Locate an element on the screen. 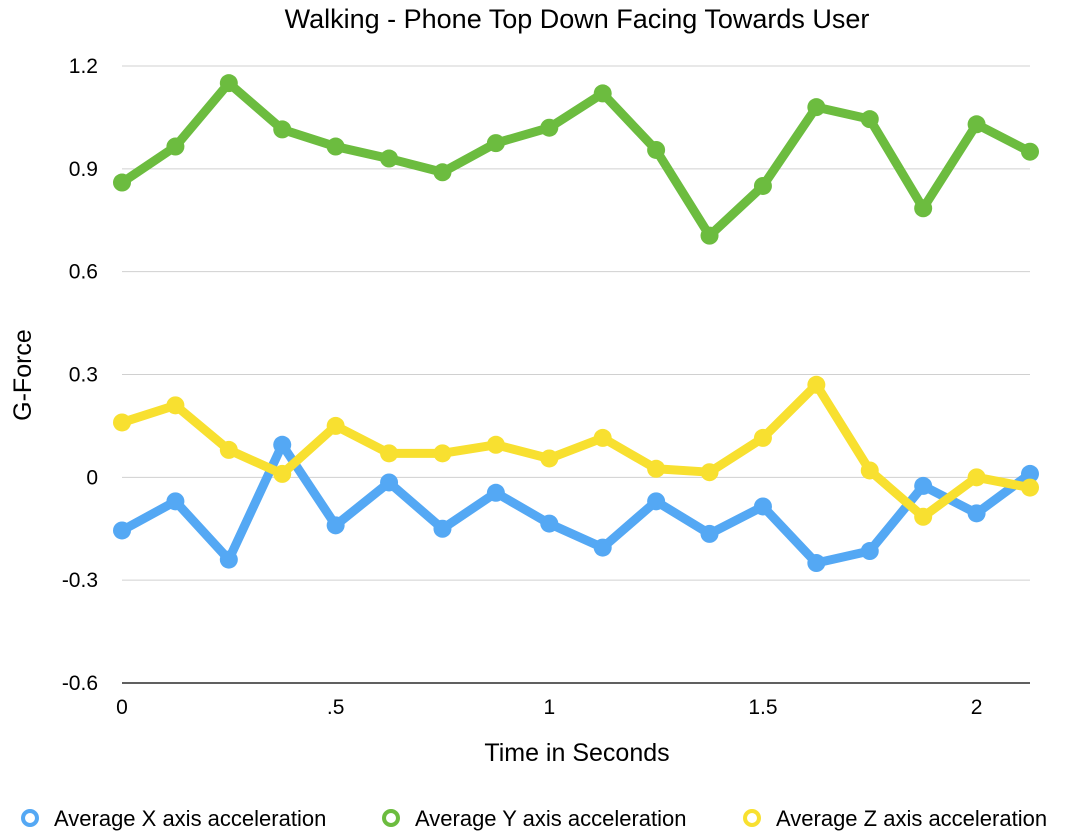 This screenshot has height=836, width=1092. x-tick-label: 0 is located at coordinates (122, 707).